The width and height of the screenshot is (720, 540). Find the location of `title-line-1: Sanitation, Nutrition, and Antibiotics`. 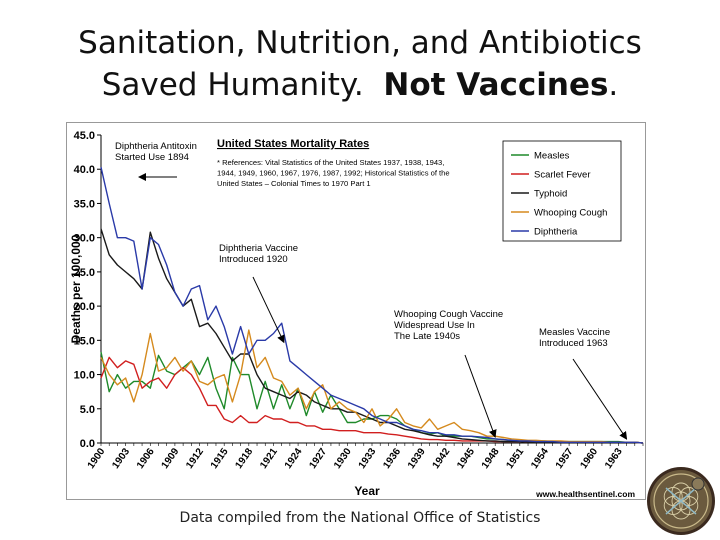

title-line-1: Sanitation, Nutrition, and Antibiotics is located at coordinates (360, 43).